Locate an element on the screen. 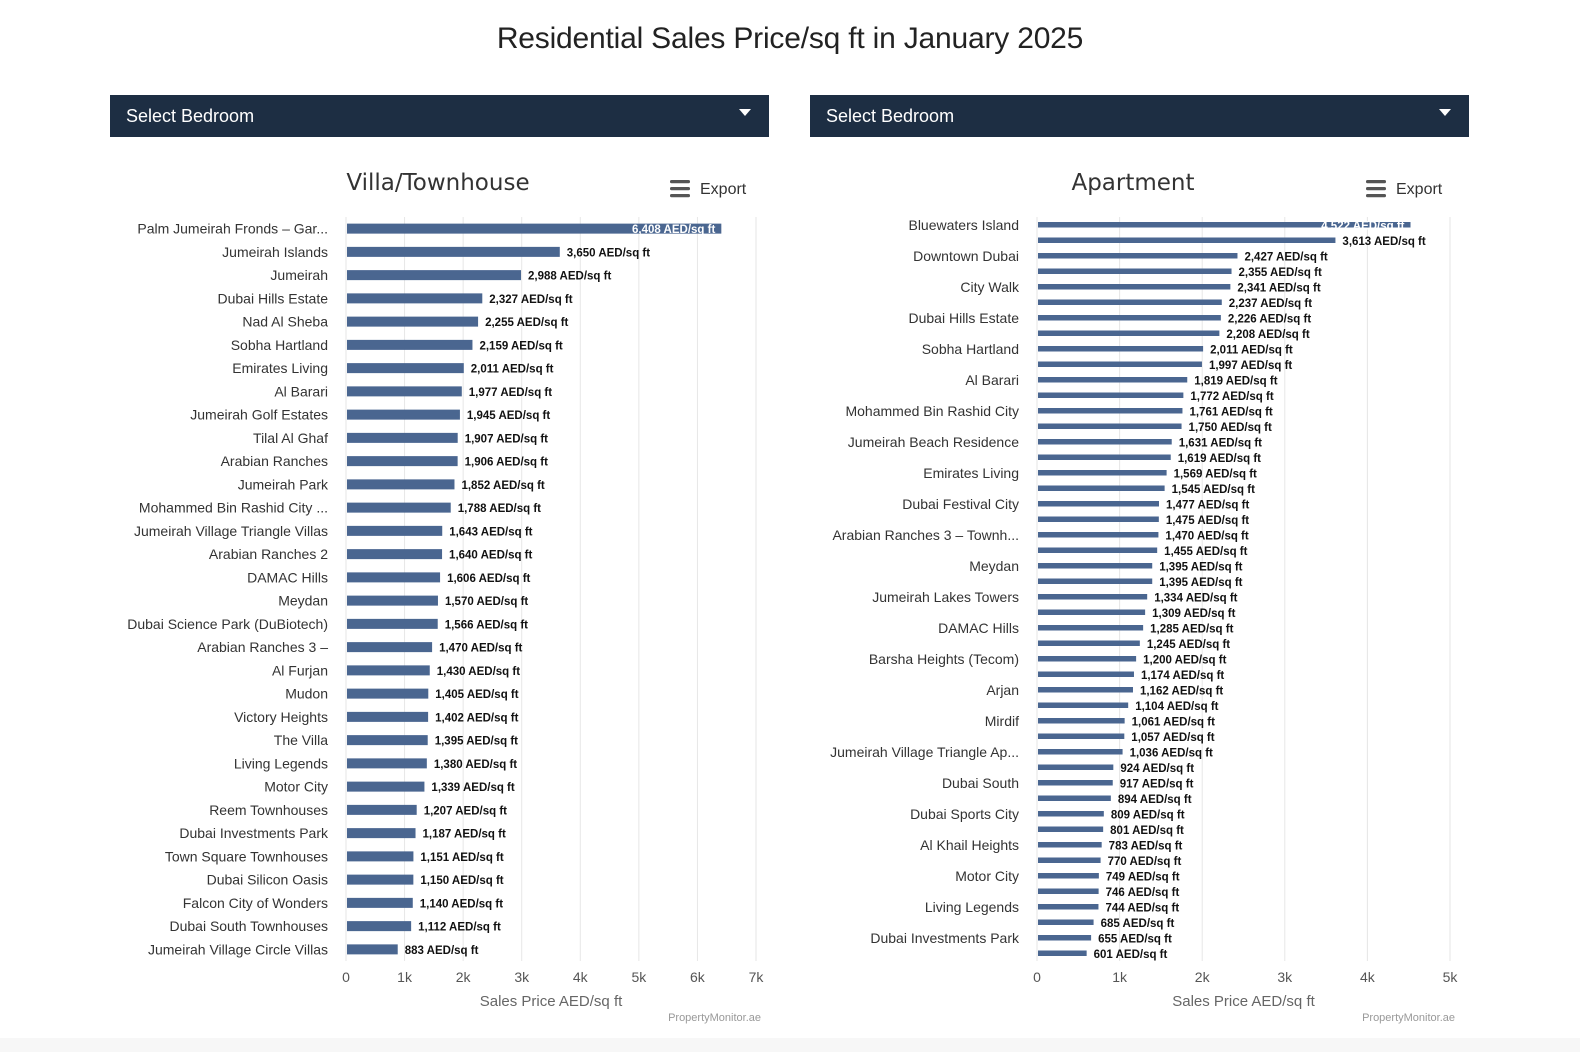 The height and width of the screenshot is (1052, 1580). data-label: 770 AED/sq ft is located at coordinates (1145, 862).